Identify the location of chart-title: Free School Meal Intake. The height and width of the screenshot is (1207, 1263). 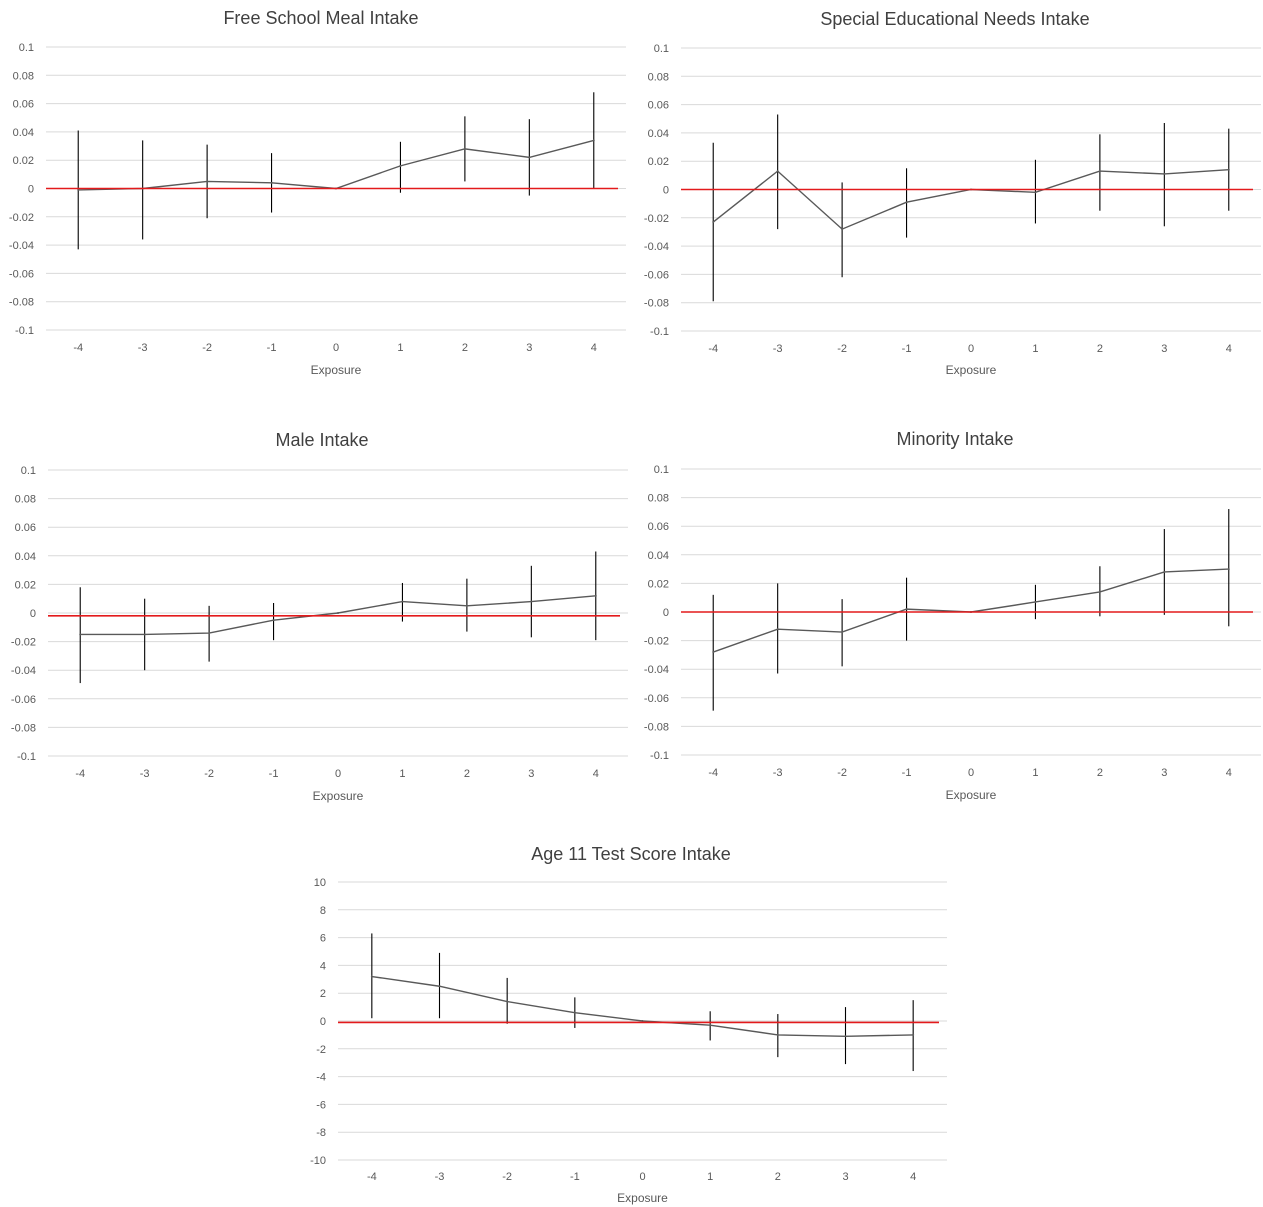
(320, 18).